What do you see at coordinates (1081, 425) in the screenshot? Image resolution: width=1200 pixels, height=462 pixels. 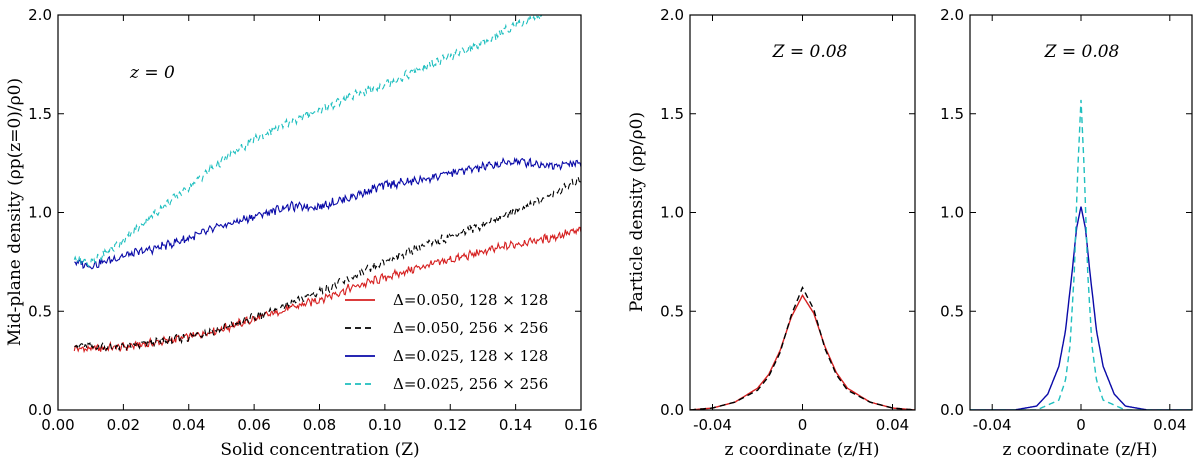 I see `x-tick-label-right-1: 0` at bounding box center [1081, 425].